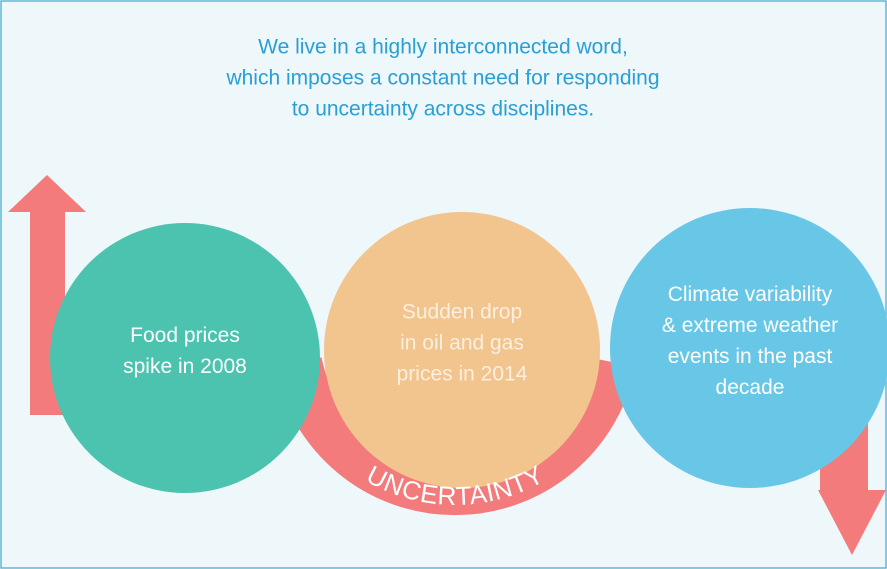 The width and height of the screenshot is (887, 569). I want to click on title-line: We live in a highly interconnected word,, so click(443, 47).